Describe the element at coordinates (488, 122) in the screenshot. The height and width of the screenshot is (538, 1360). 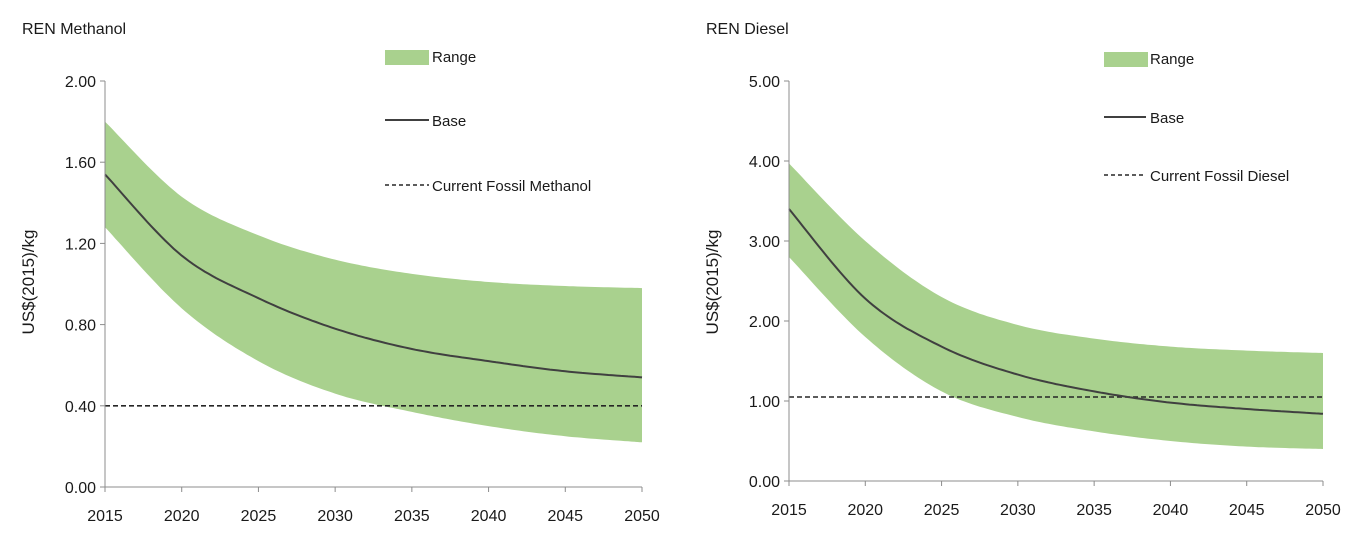
I see `legend: Range Base Current Fossil Methanol` at that location.